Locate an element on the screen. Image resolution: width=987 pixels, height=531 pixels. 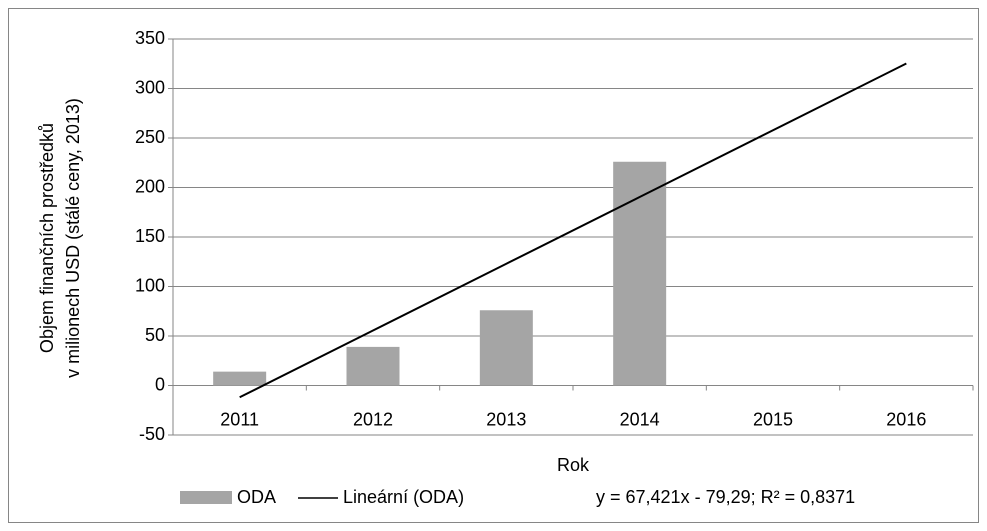
x-tick-label: 2012 is located at coordinates (373, 419).